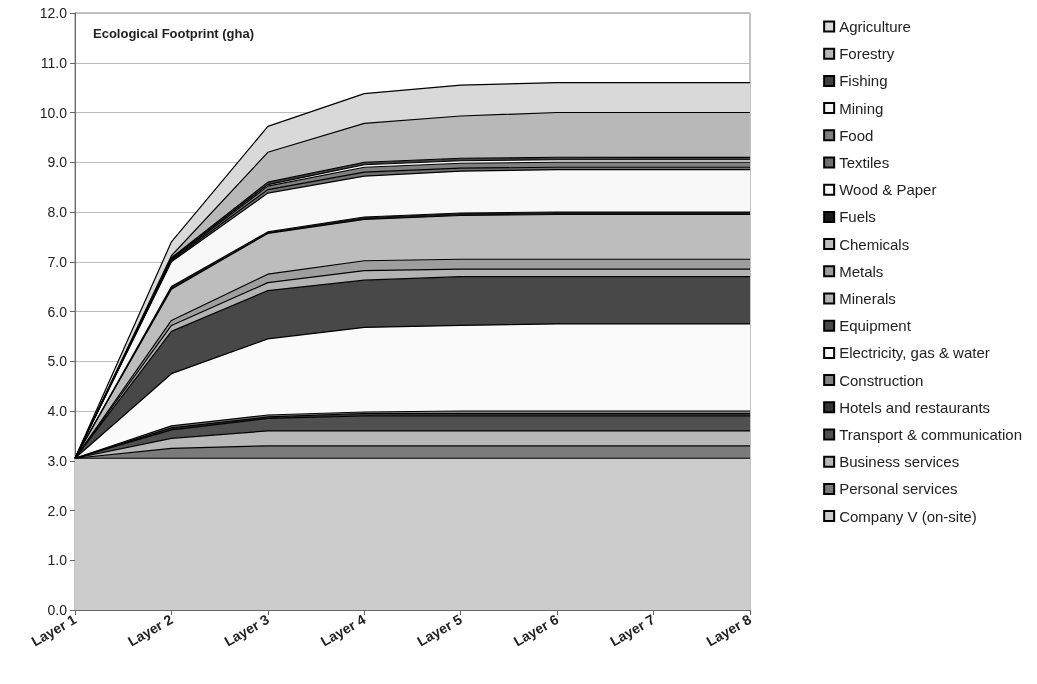 The height and width of the screenshot is (684, 1037). I want to click on legend-label: Company V (on-site), so click(908, 516).